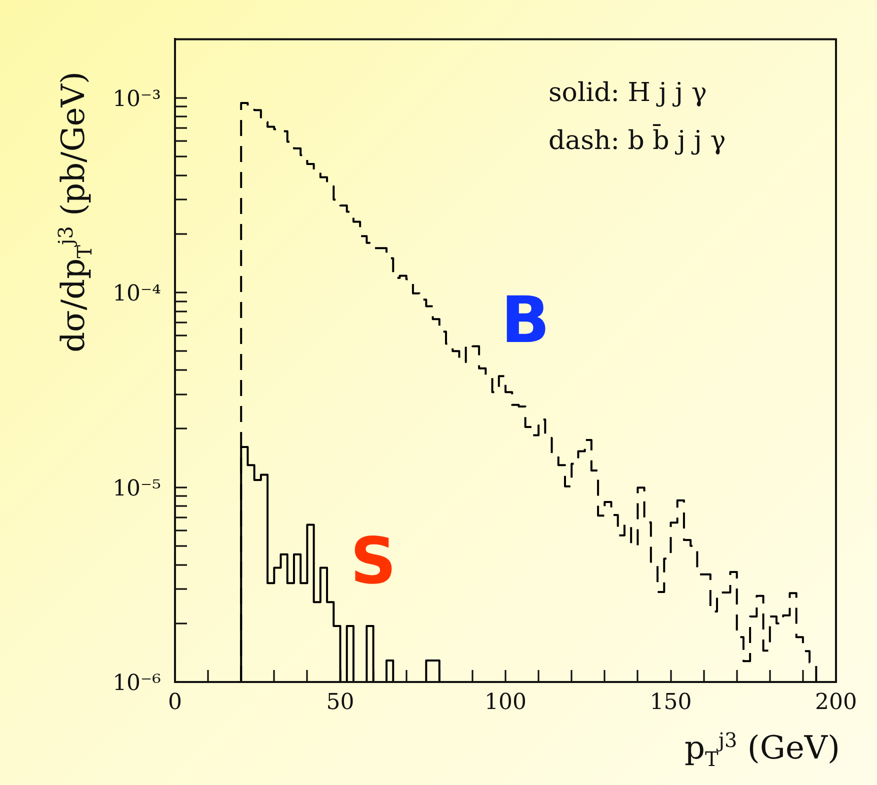  I want to click on x-tick-label: 0, so click(175, 702).